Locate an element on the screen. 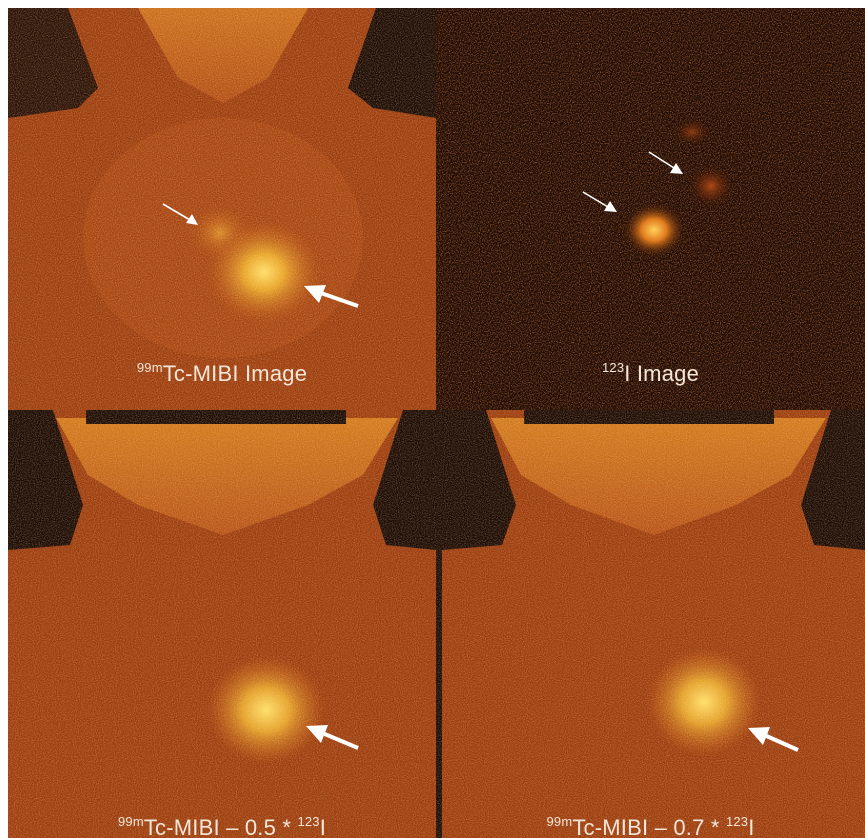  caption-i123: 123I Image is located at coordinates (650, 373).